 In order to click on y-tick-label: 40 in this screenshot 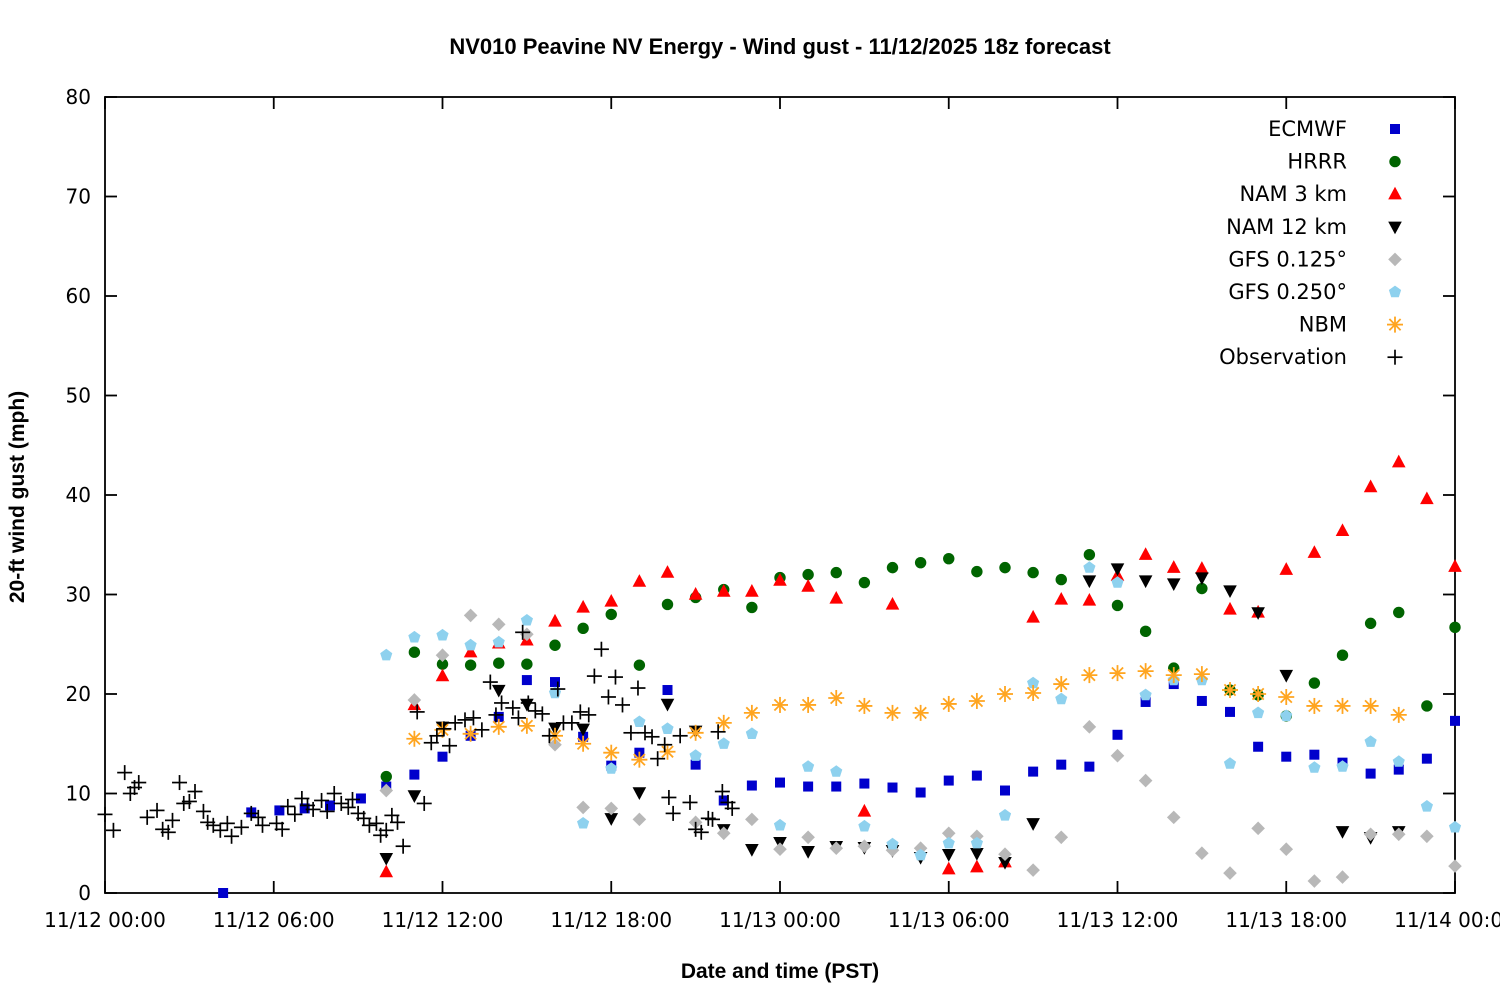, I will do `click(78, 495)`.